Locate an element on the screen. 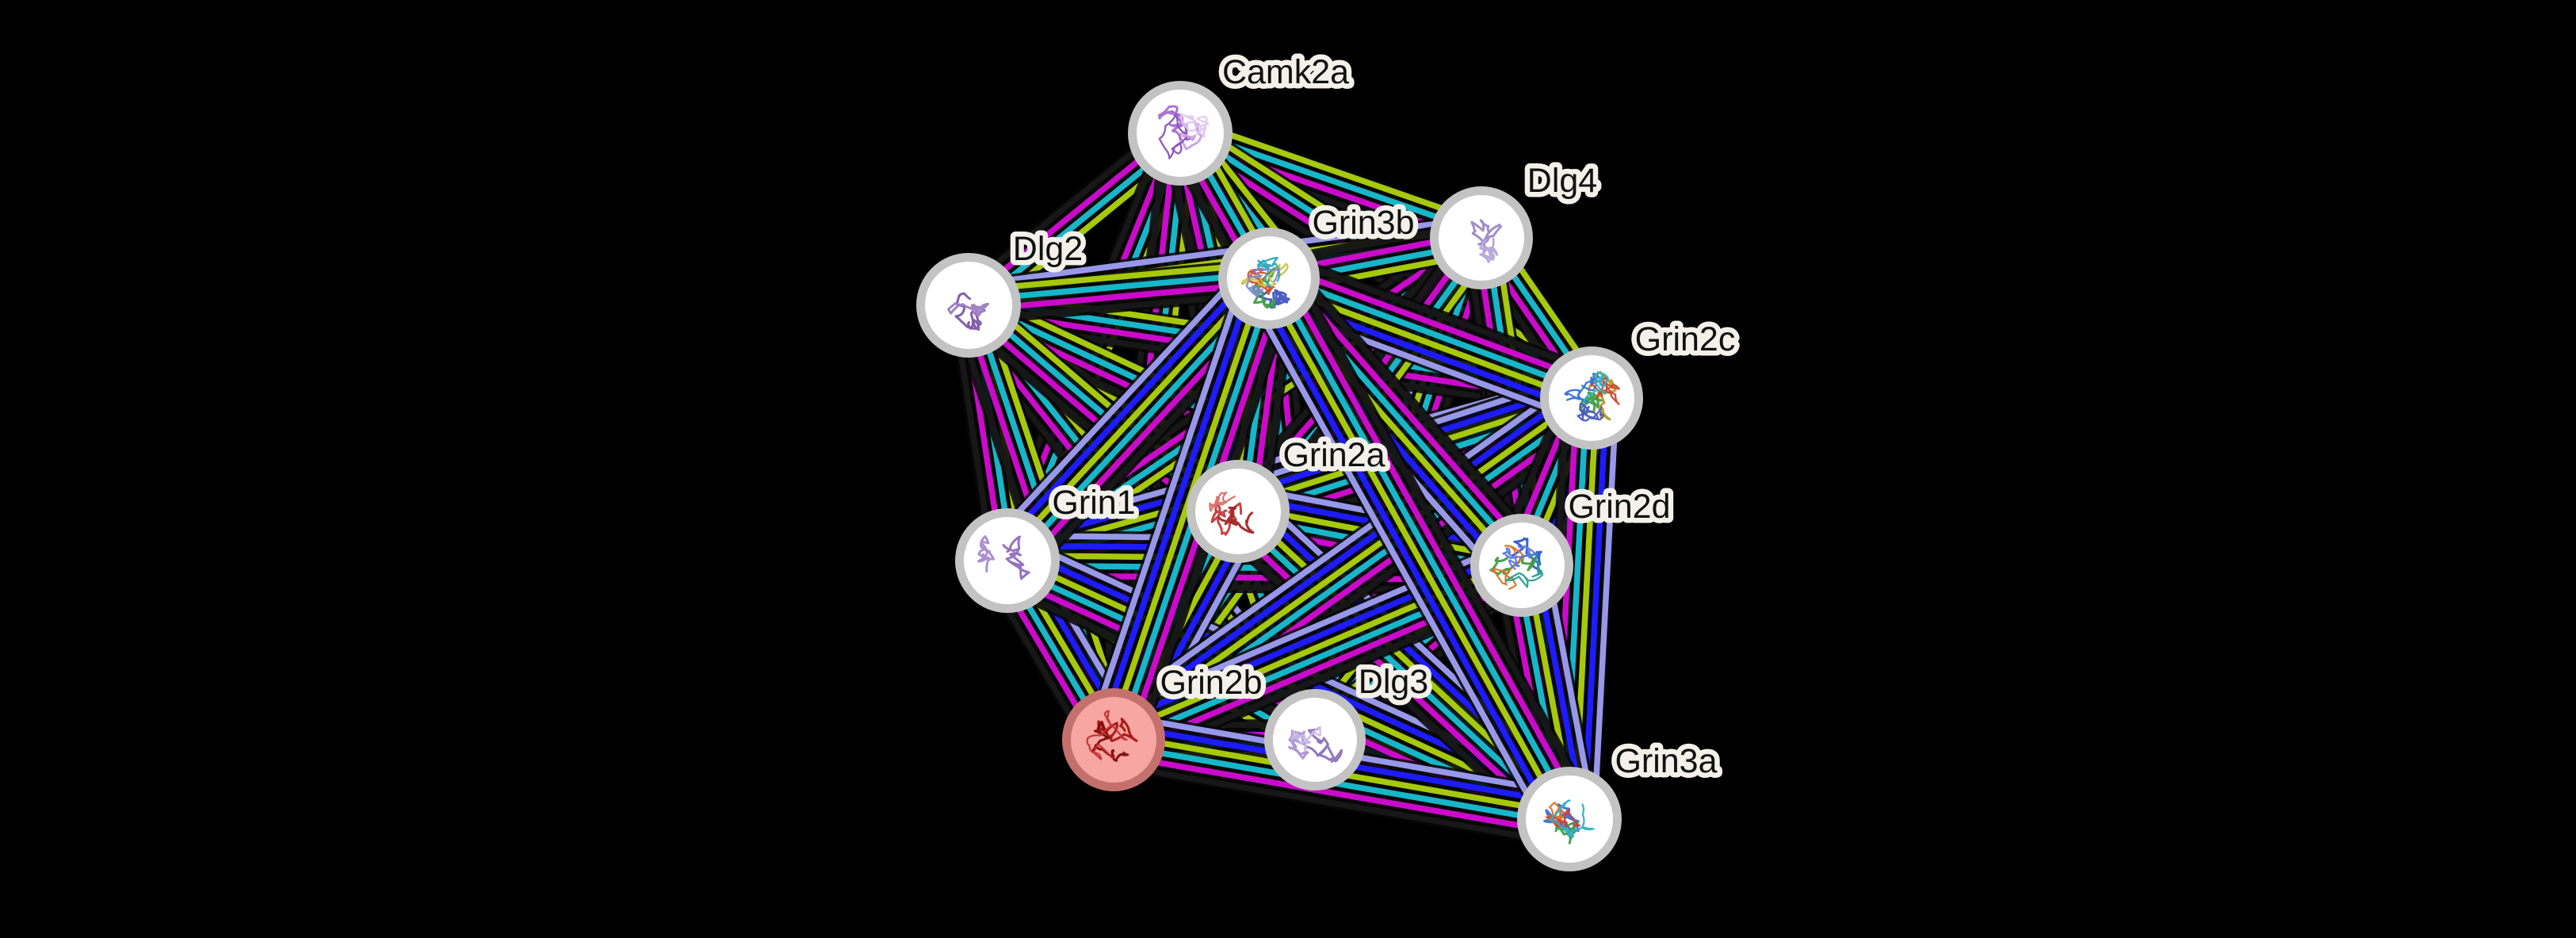 This screenshot has width=2576, height=938. node-label-dlg2: Dlg2 is located at coordinates (1048, 249).